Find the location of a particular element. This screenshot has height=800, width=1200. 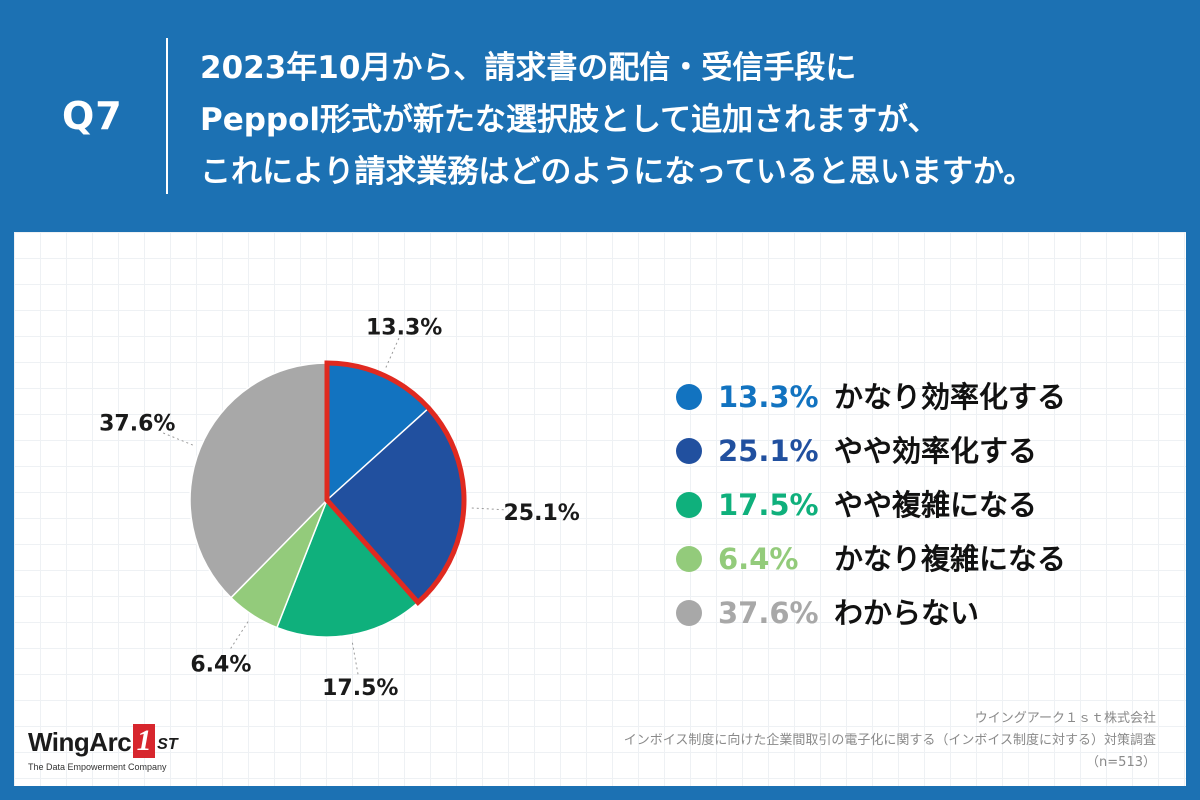

legend-percent: 17.5% is located at coordinates (768, 505).